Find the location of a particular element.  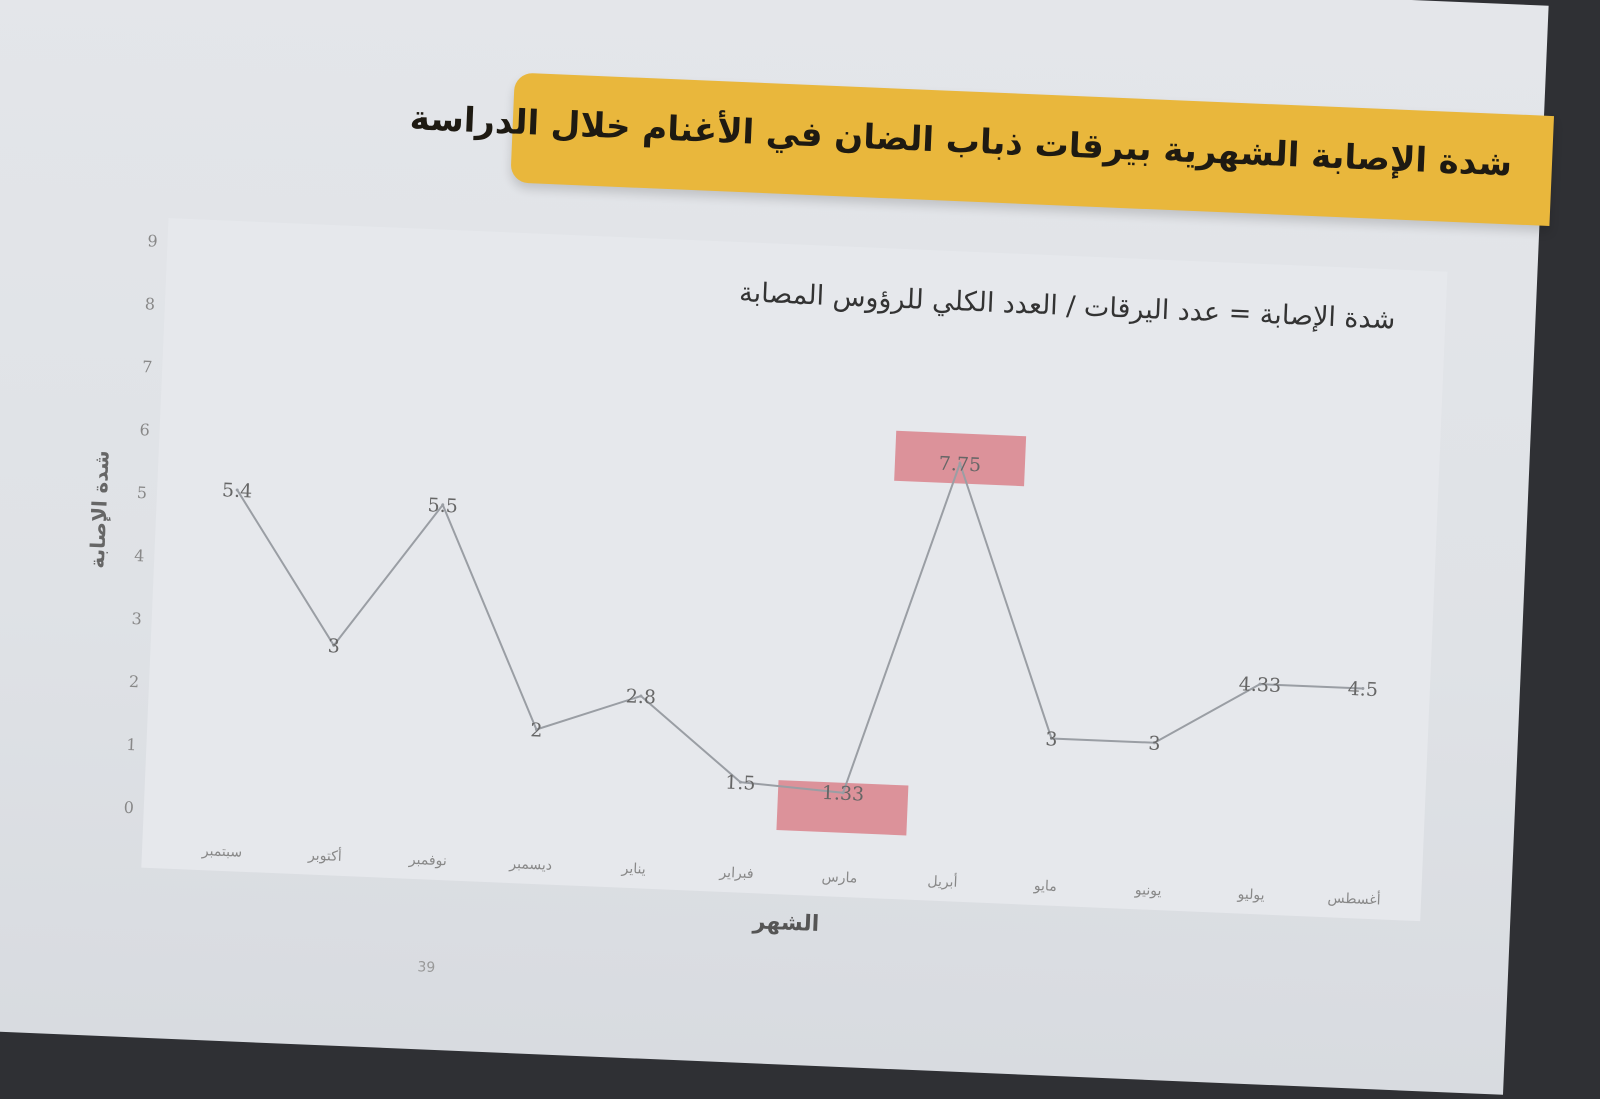

y-tick-label: 8 is located at coordinates (149, 303).